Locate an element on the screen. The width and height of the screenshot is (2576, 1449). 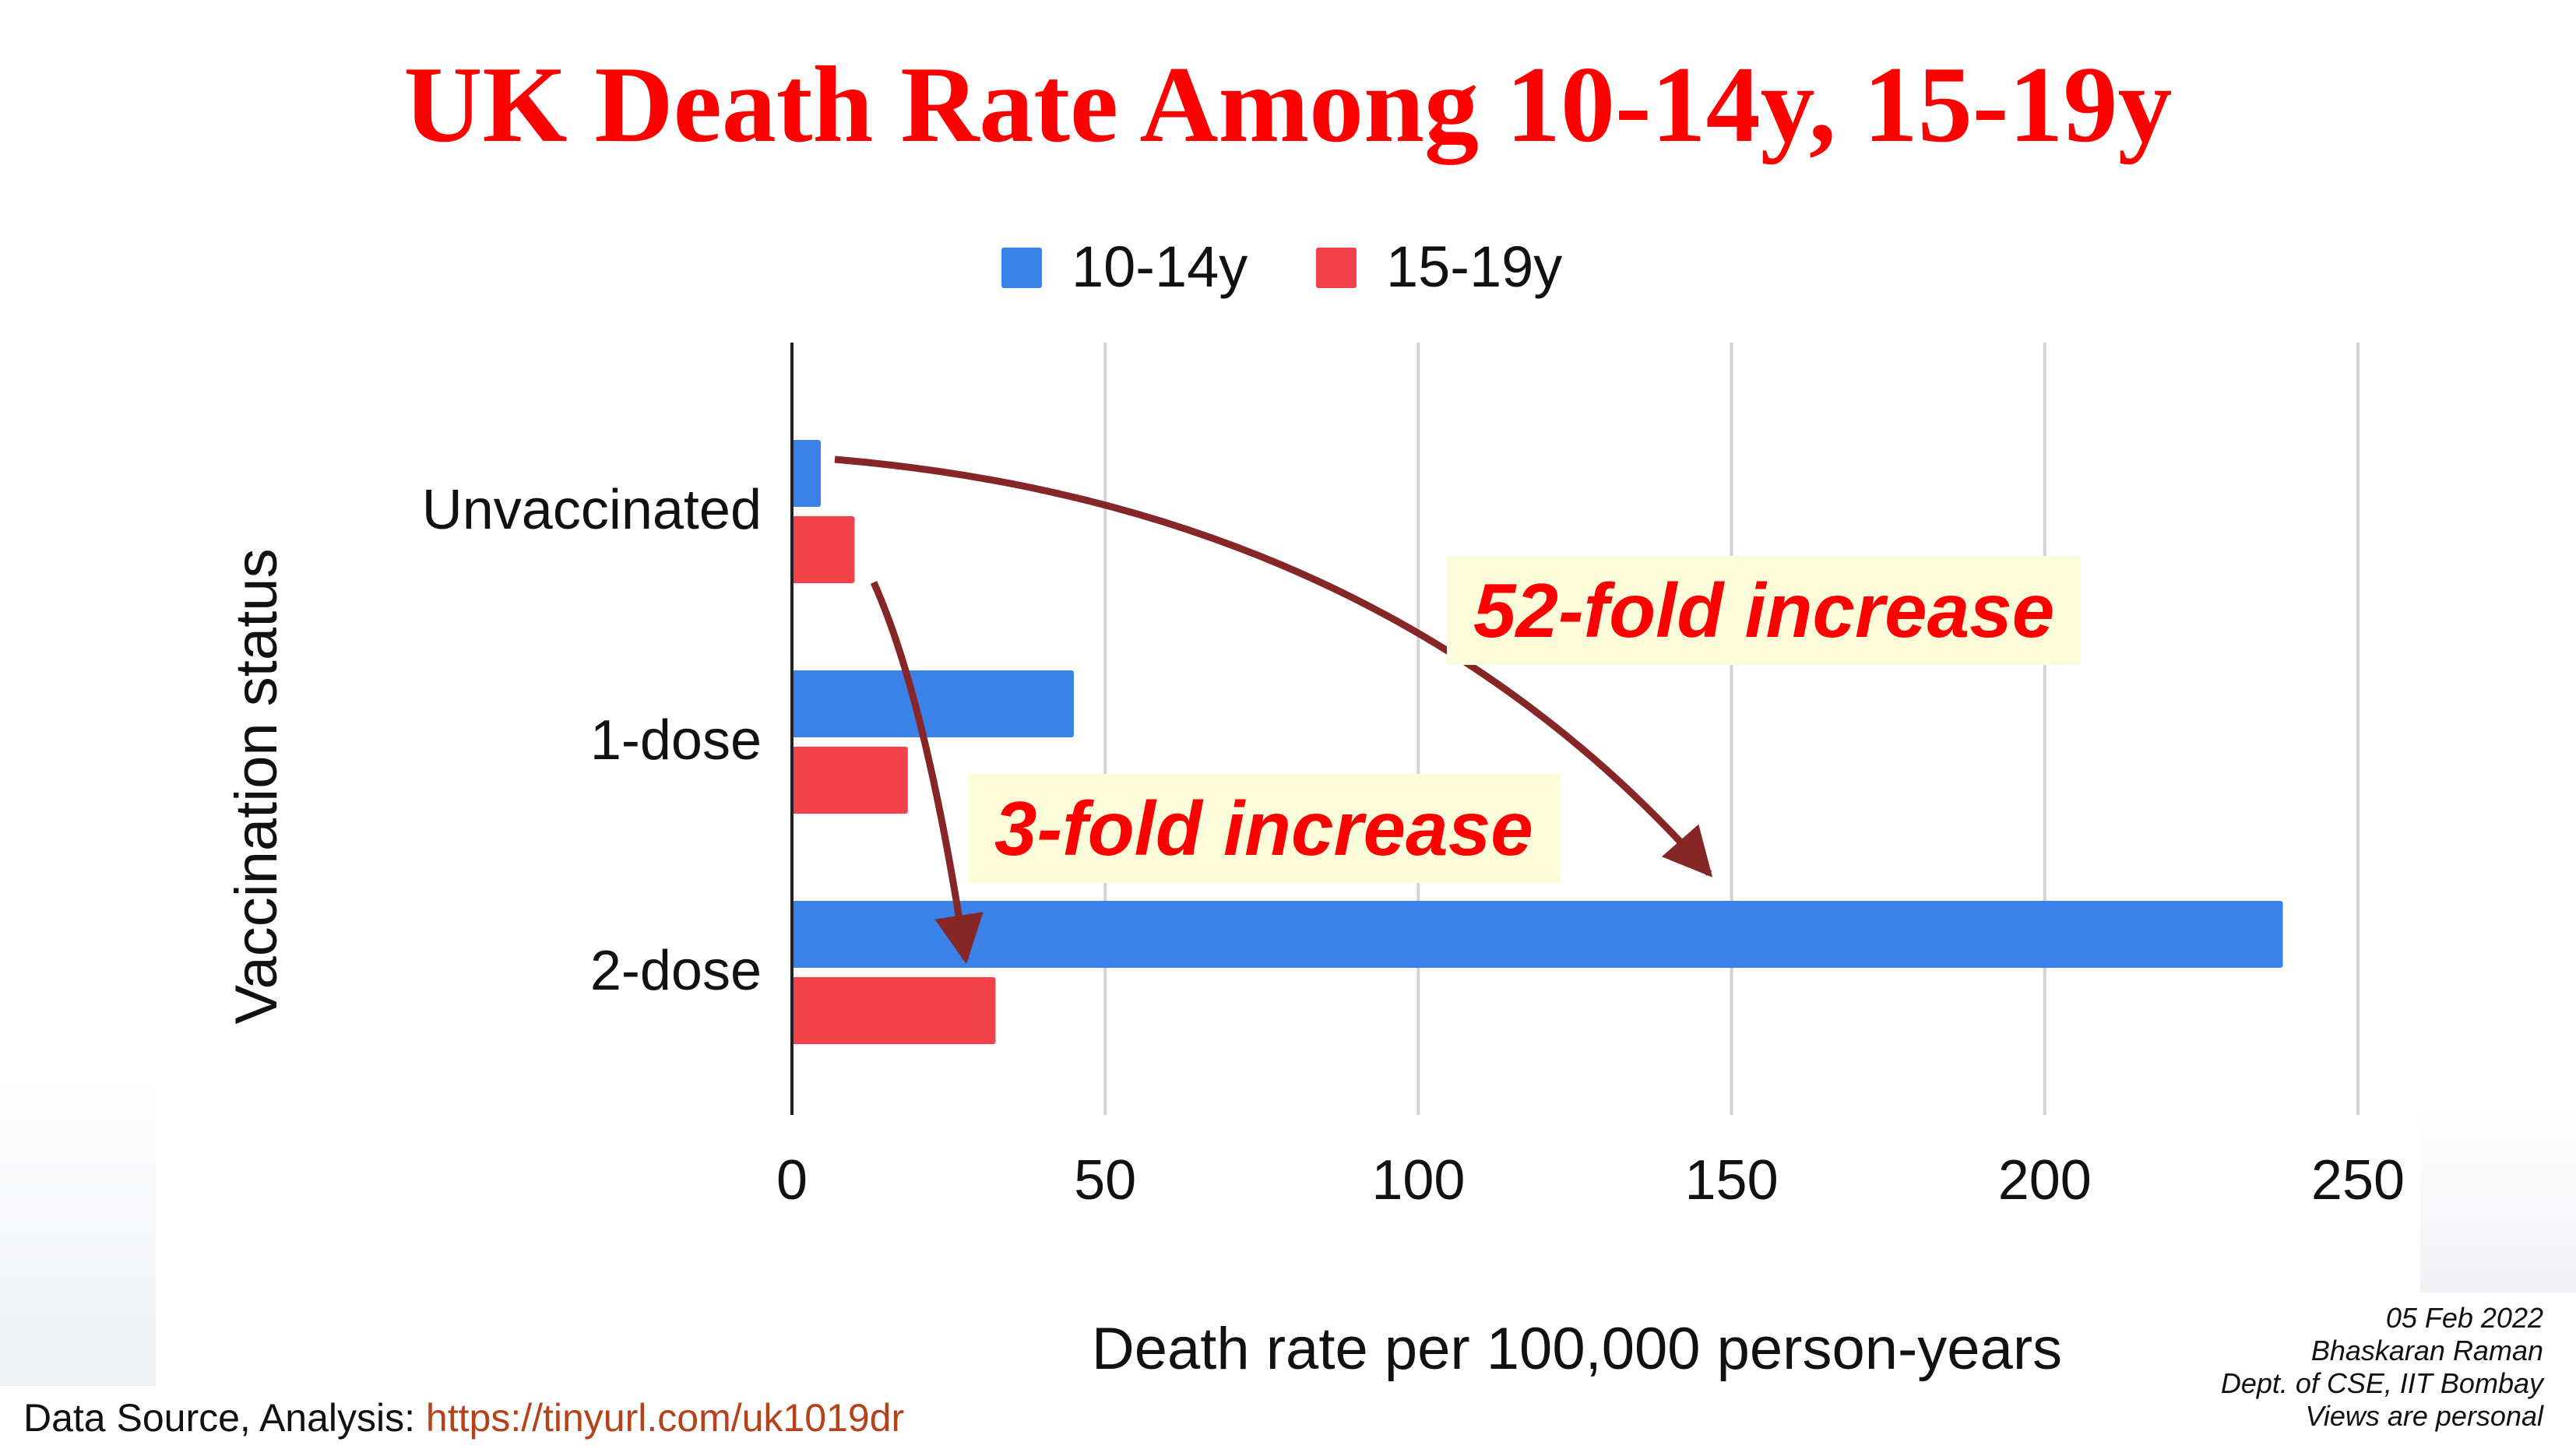
credit-affiliation: Dept. of CSE, IIT Bombay is located at coordinates (2381, 1383).